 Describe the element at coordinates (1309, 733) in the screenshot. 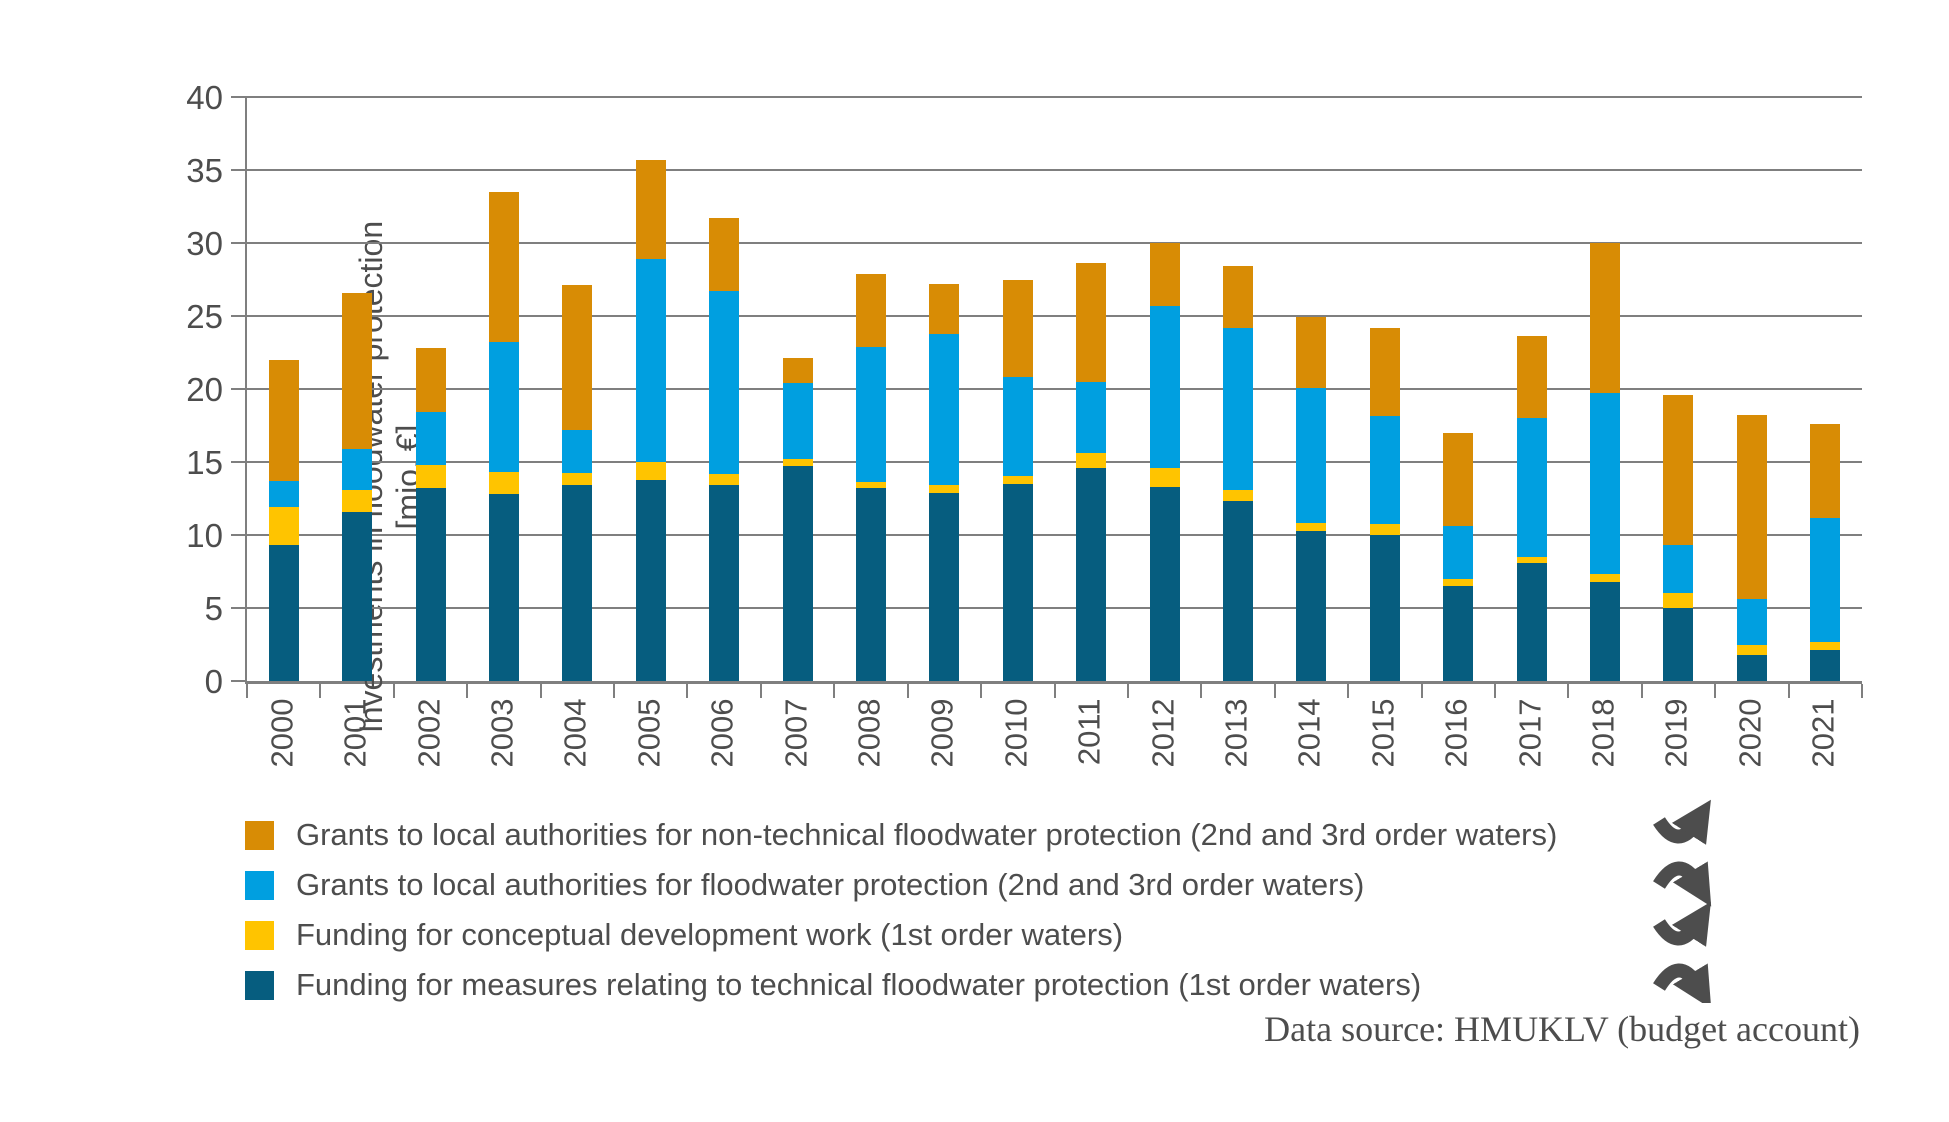

I see `x-axis-label-2014: 2014` at that location.